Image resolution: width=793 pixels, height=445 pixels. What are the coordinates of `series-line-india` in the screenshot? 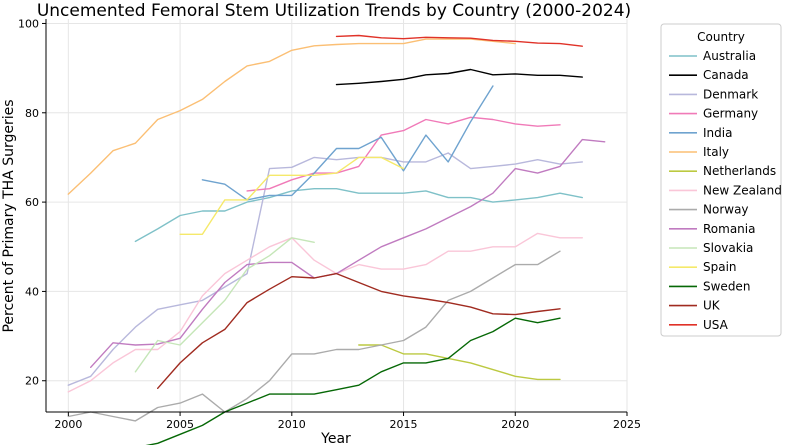 It's located at (347, 143).